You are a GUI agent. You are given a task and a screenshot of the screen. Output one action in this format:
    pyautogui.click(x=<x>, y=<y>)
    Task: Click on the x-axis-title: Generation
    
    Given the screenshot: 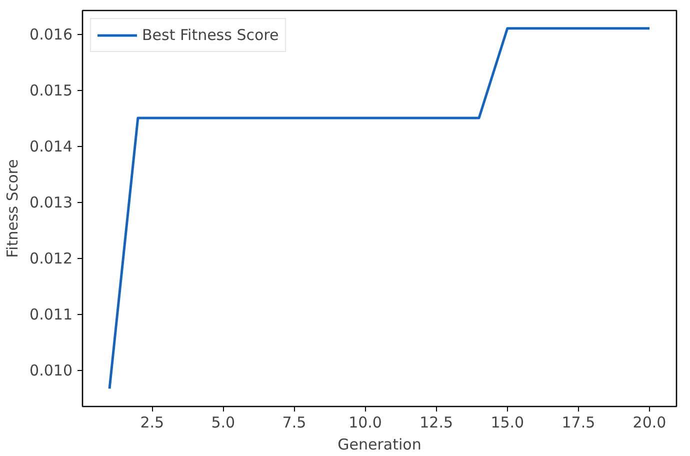 What is the action you would take?
    pyautogui.click(x=380, y=445)
    